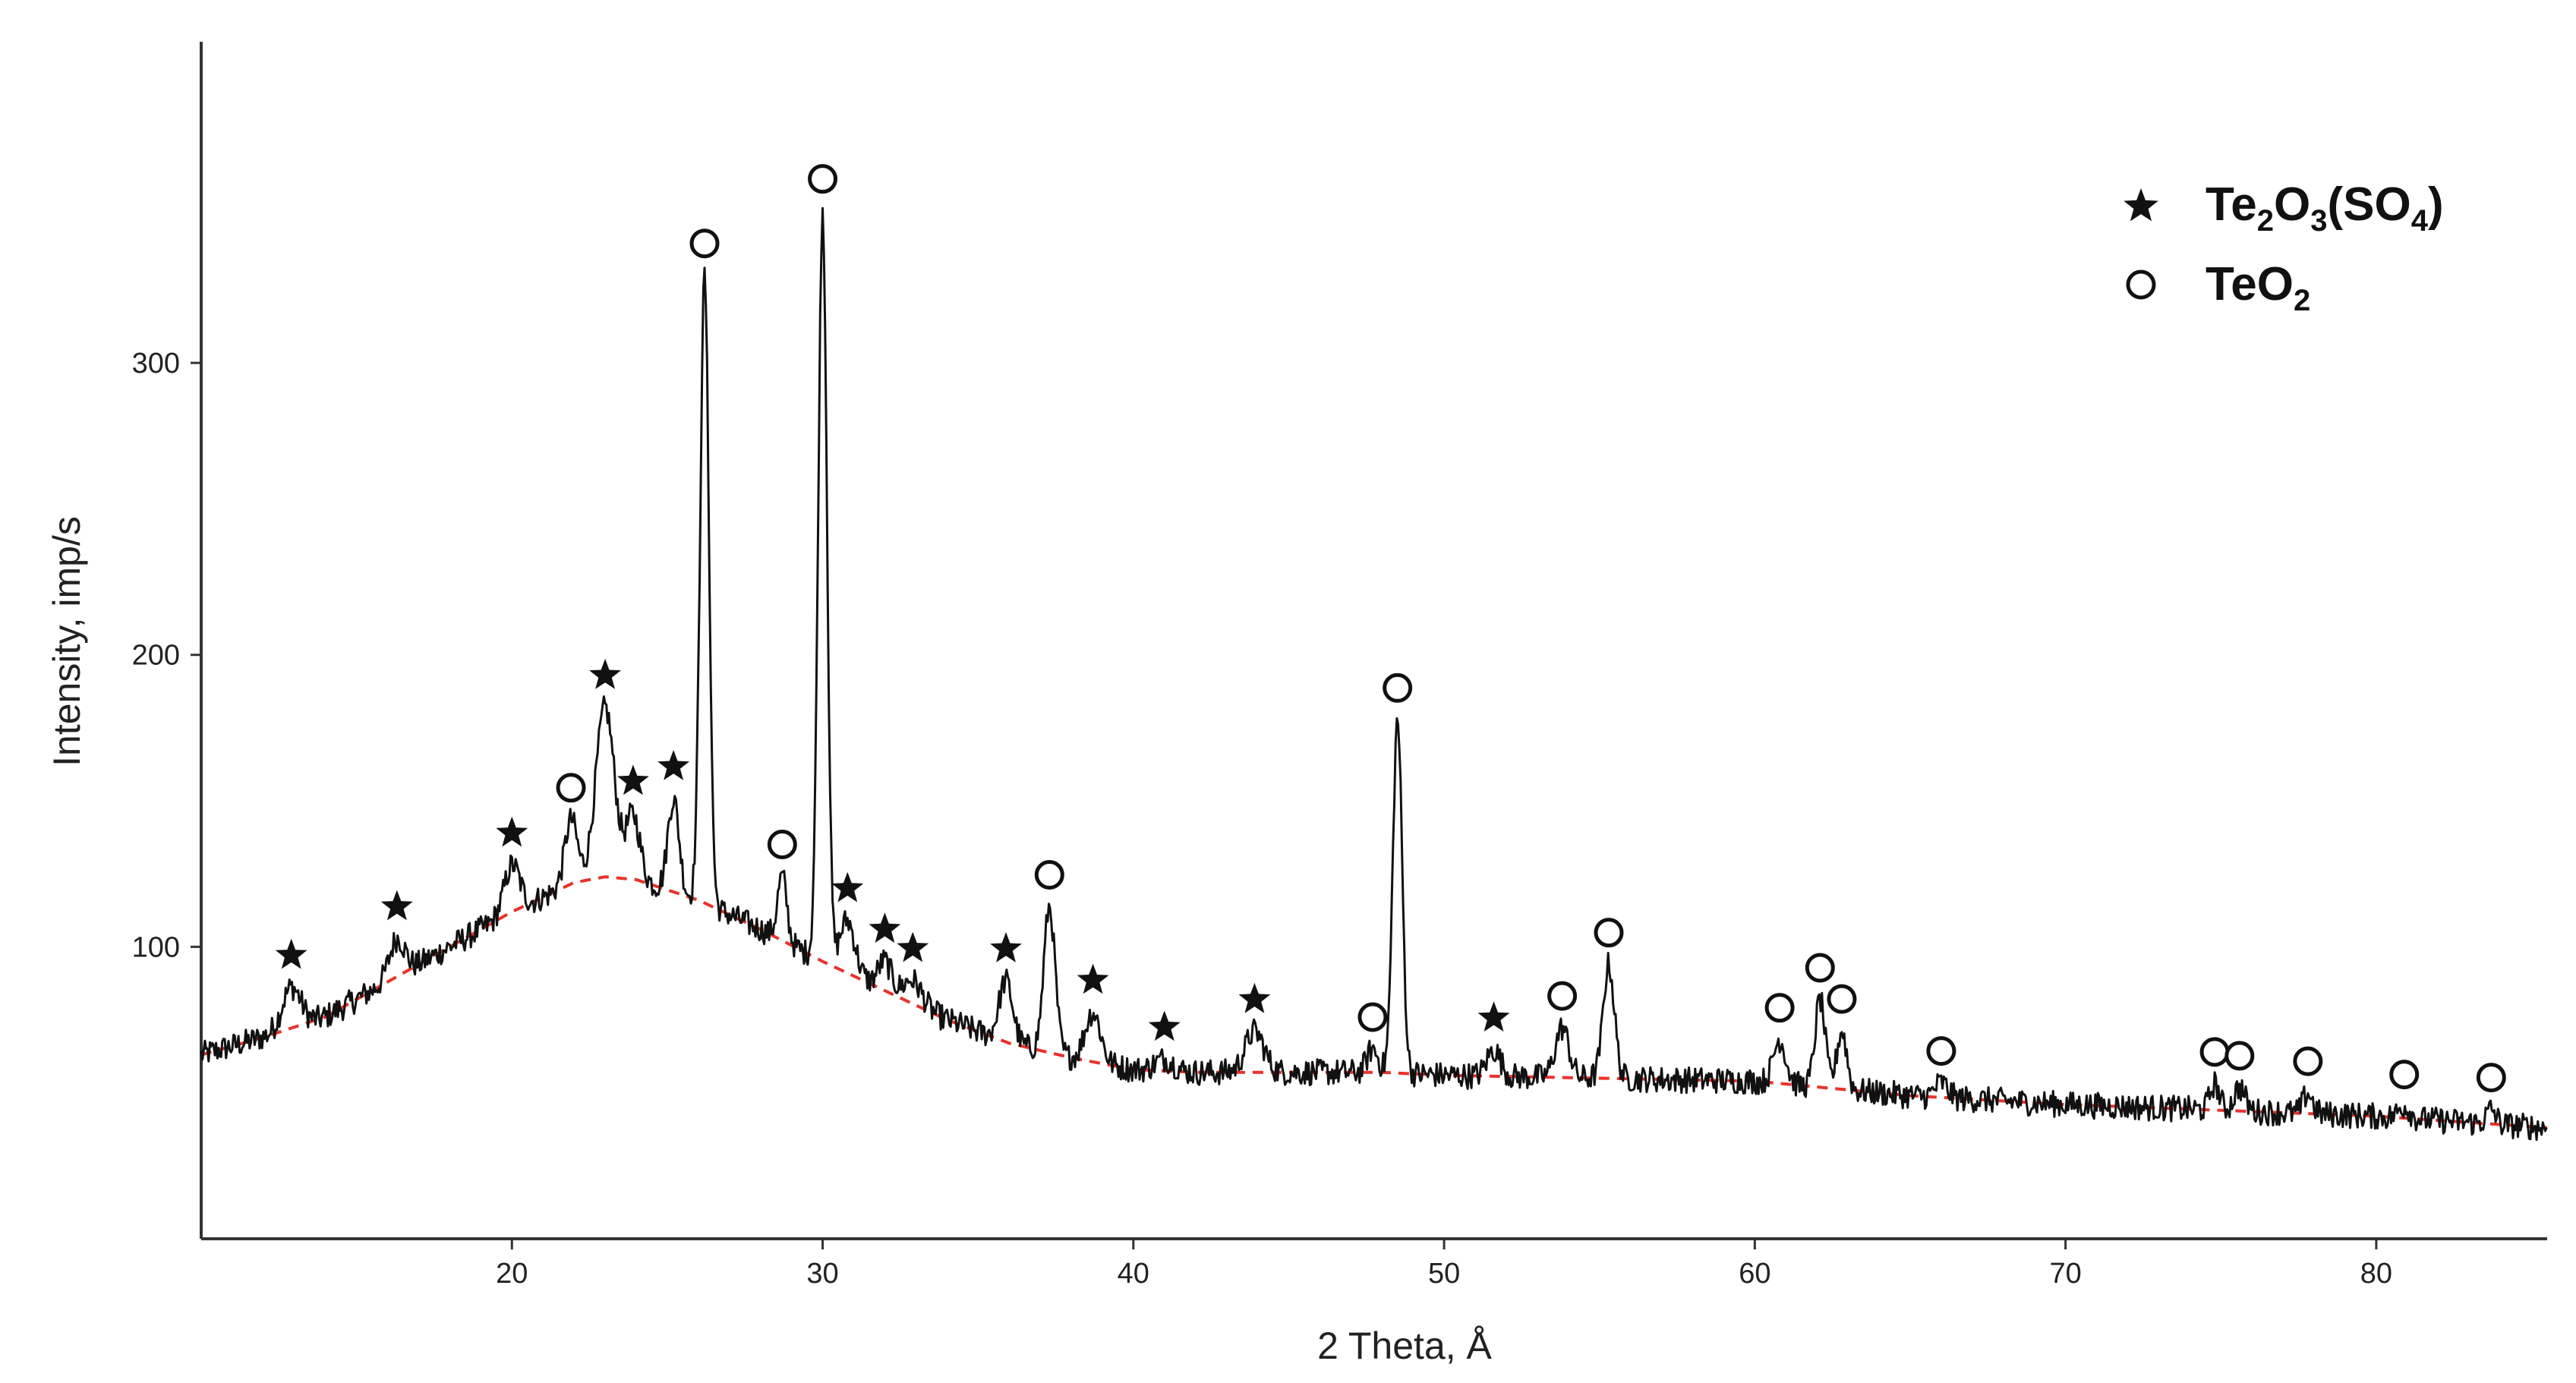  Describe the element at coordinates (2258, 287) in the screenshot. I see `legend-label-teo2: TeO2` at that location.